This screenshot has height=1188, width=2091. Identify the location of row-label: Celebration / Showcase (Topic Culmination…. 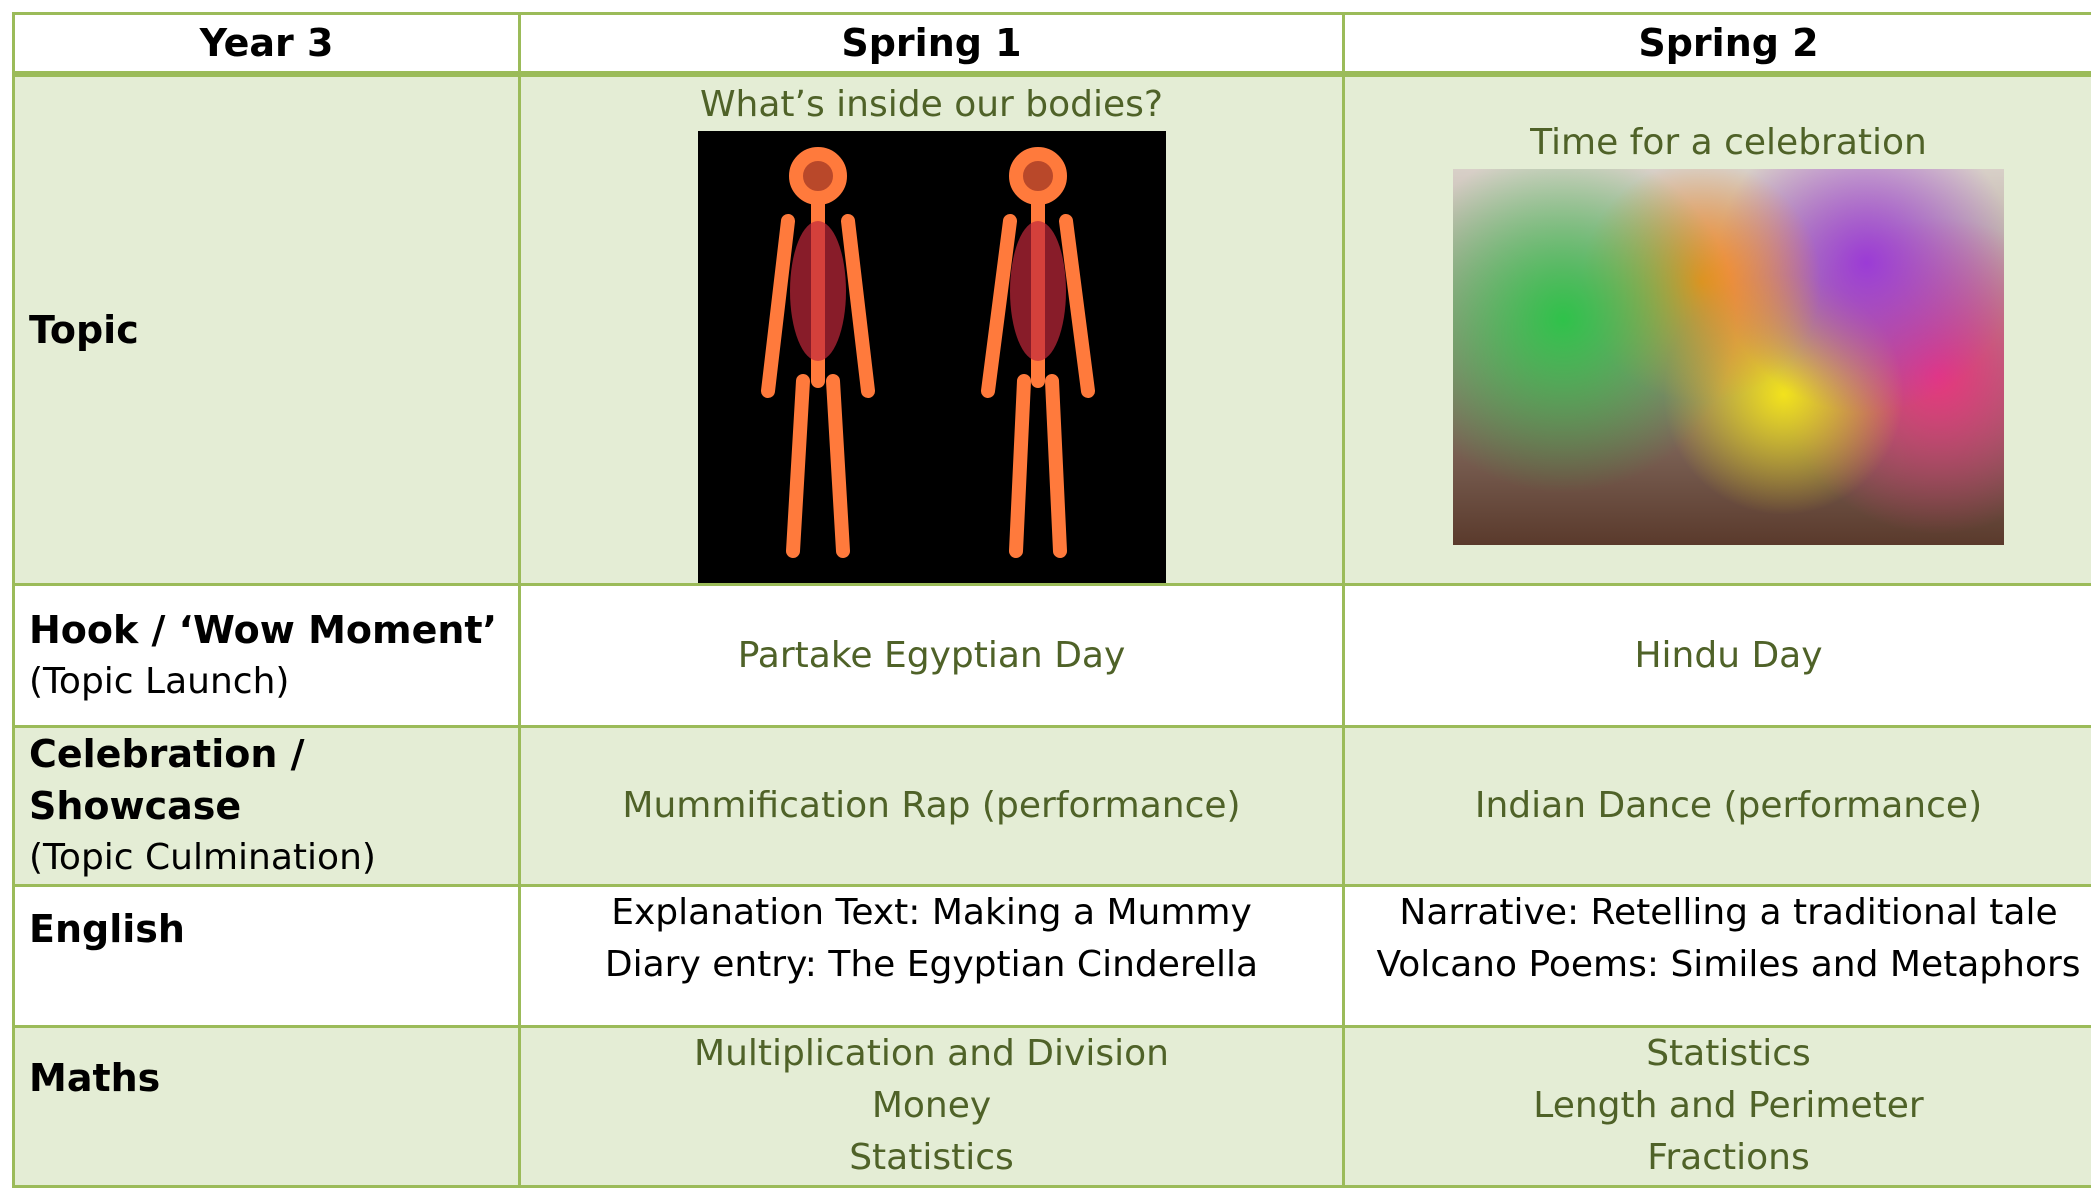
(267, 806).